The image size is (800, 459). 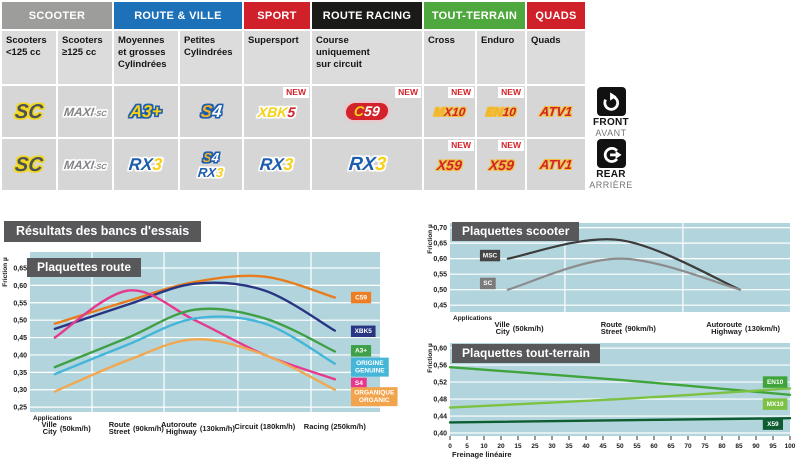 What do you see at coordinates (790, 446) in the screenshot?
I see `x-tick-label: 100` at bounding box center [790, 446].